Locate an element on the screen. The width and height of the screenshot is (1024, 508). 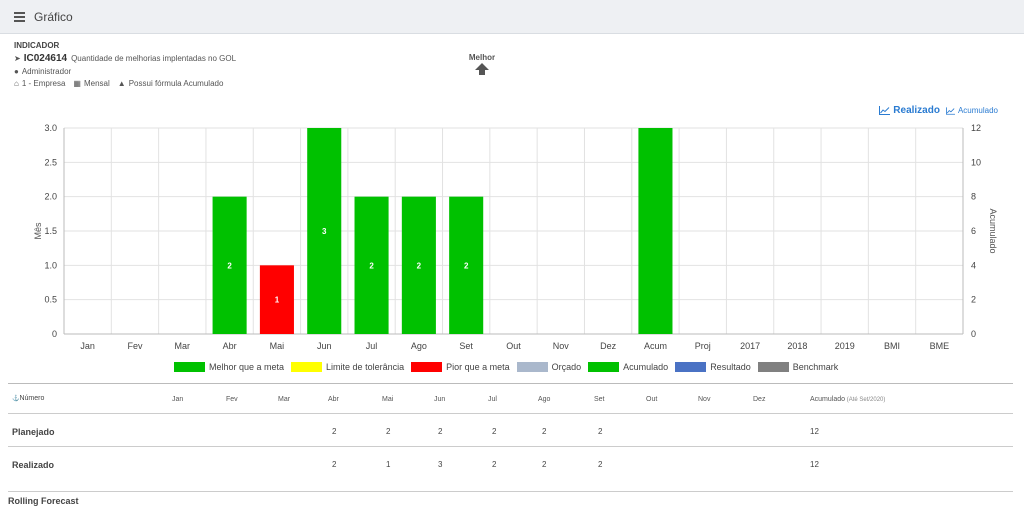
legend-item: Benchmark is located at coordinates (798, 367).